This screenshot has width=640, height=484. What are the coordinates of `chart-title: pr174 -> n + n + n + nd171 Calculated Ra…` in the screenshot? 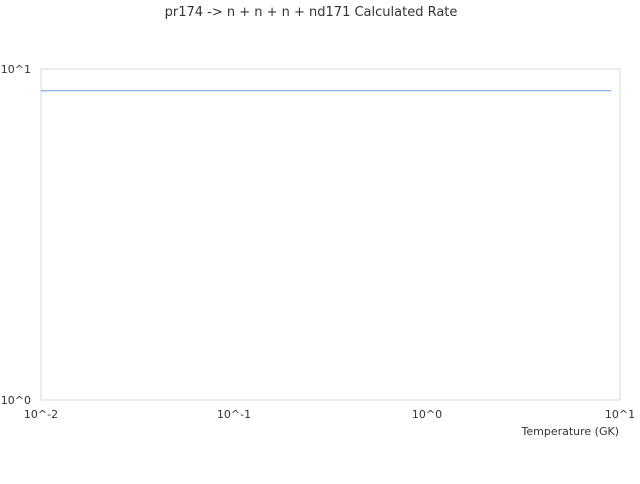 It's located at (311, 12).